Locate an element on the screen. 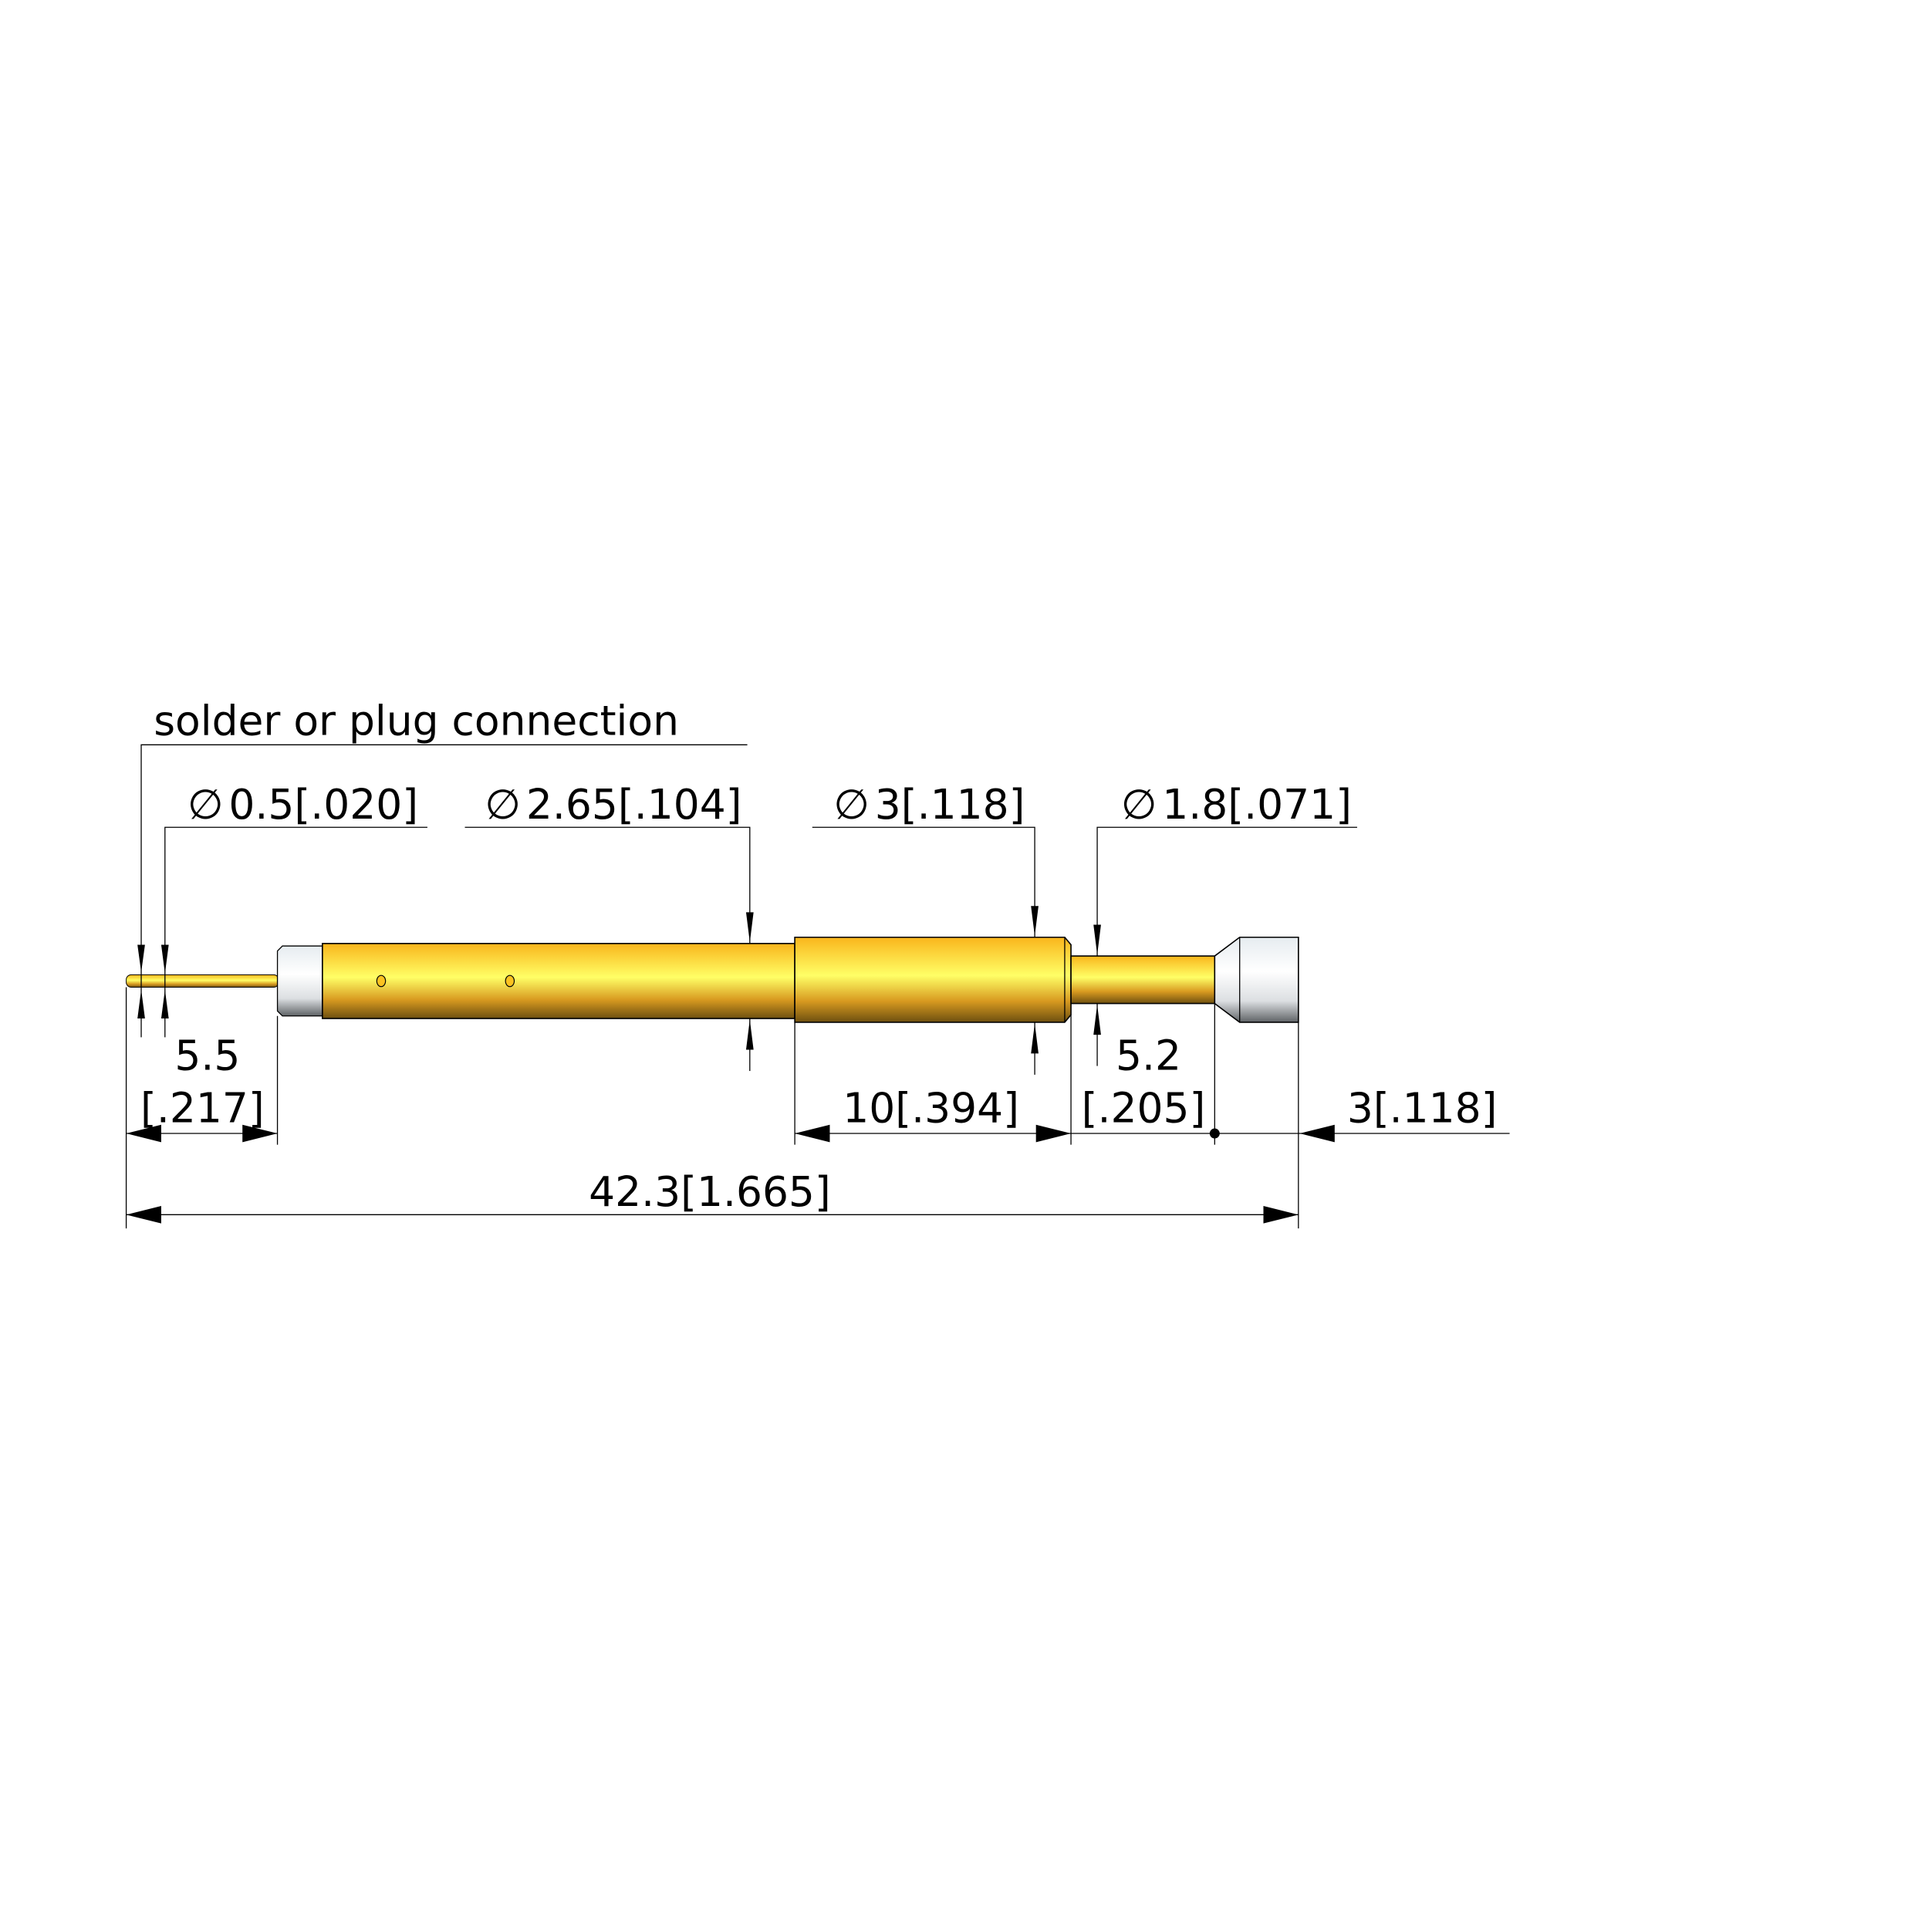  dim-overall-length: 42.3[1.665] is located at coordinates (712, 1195).